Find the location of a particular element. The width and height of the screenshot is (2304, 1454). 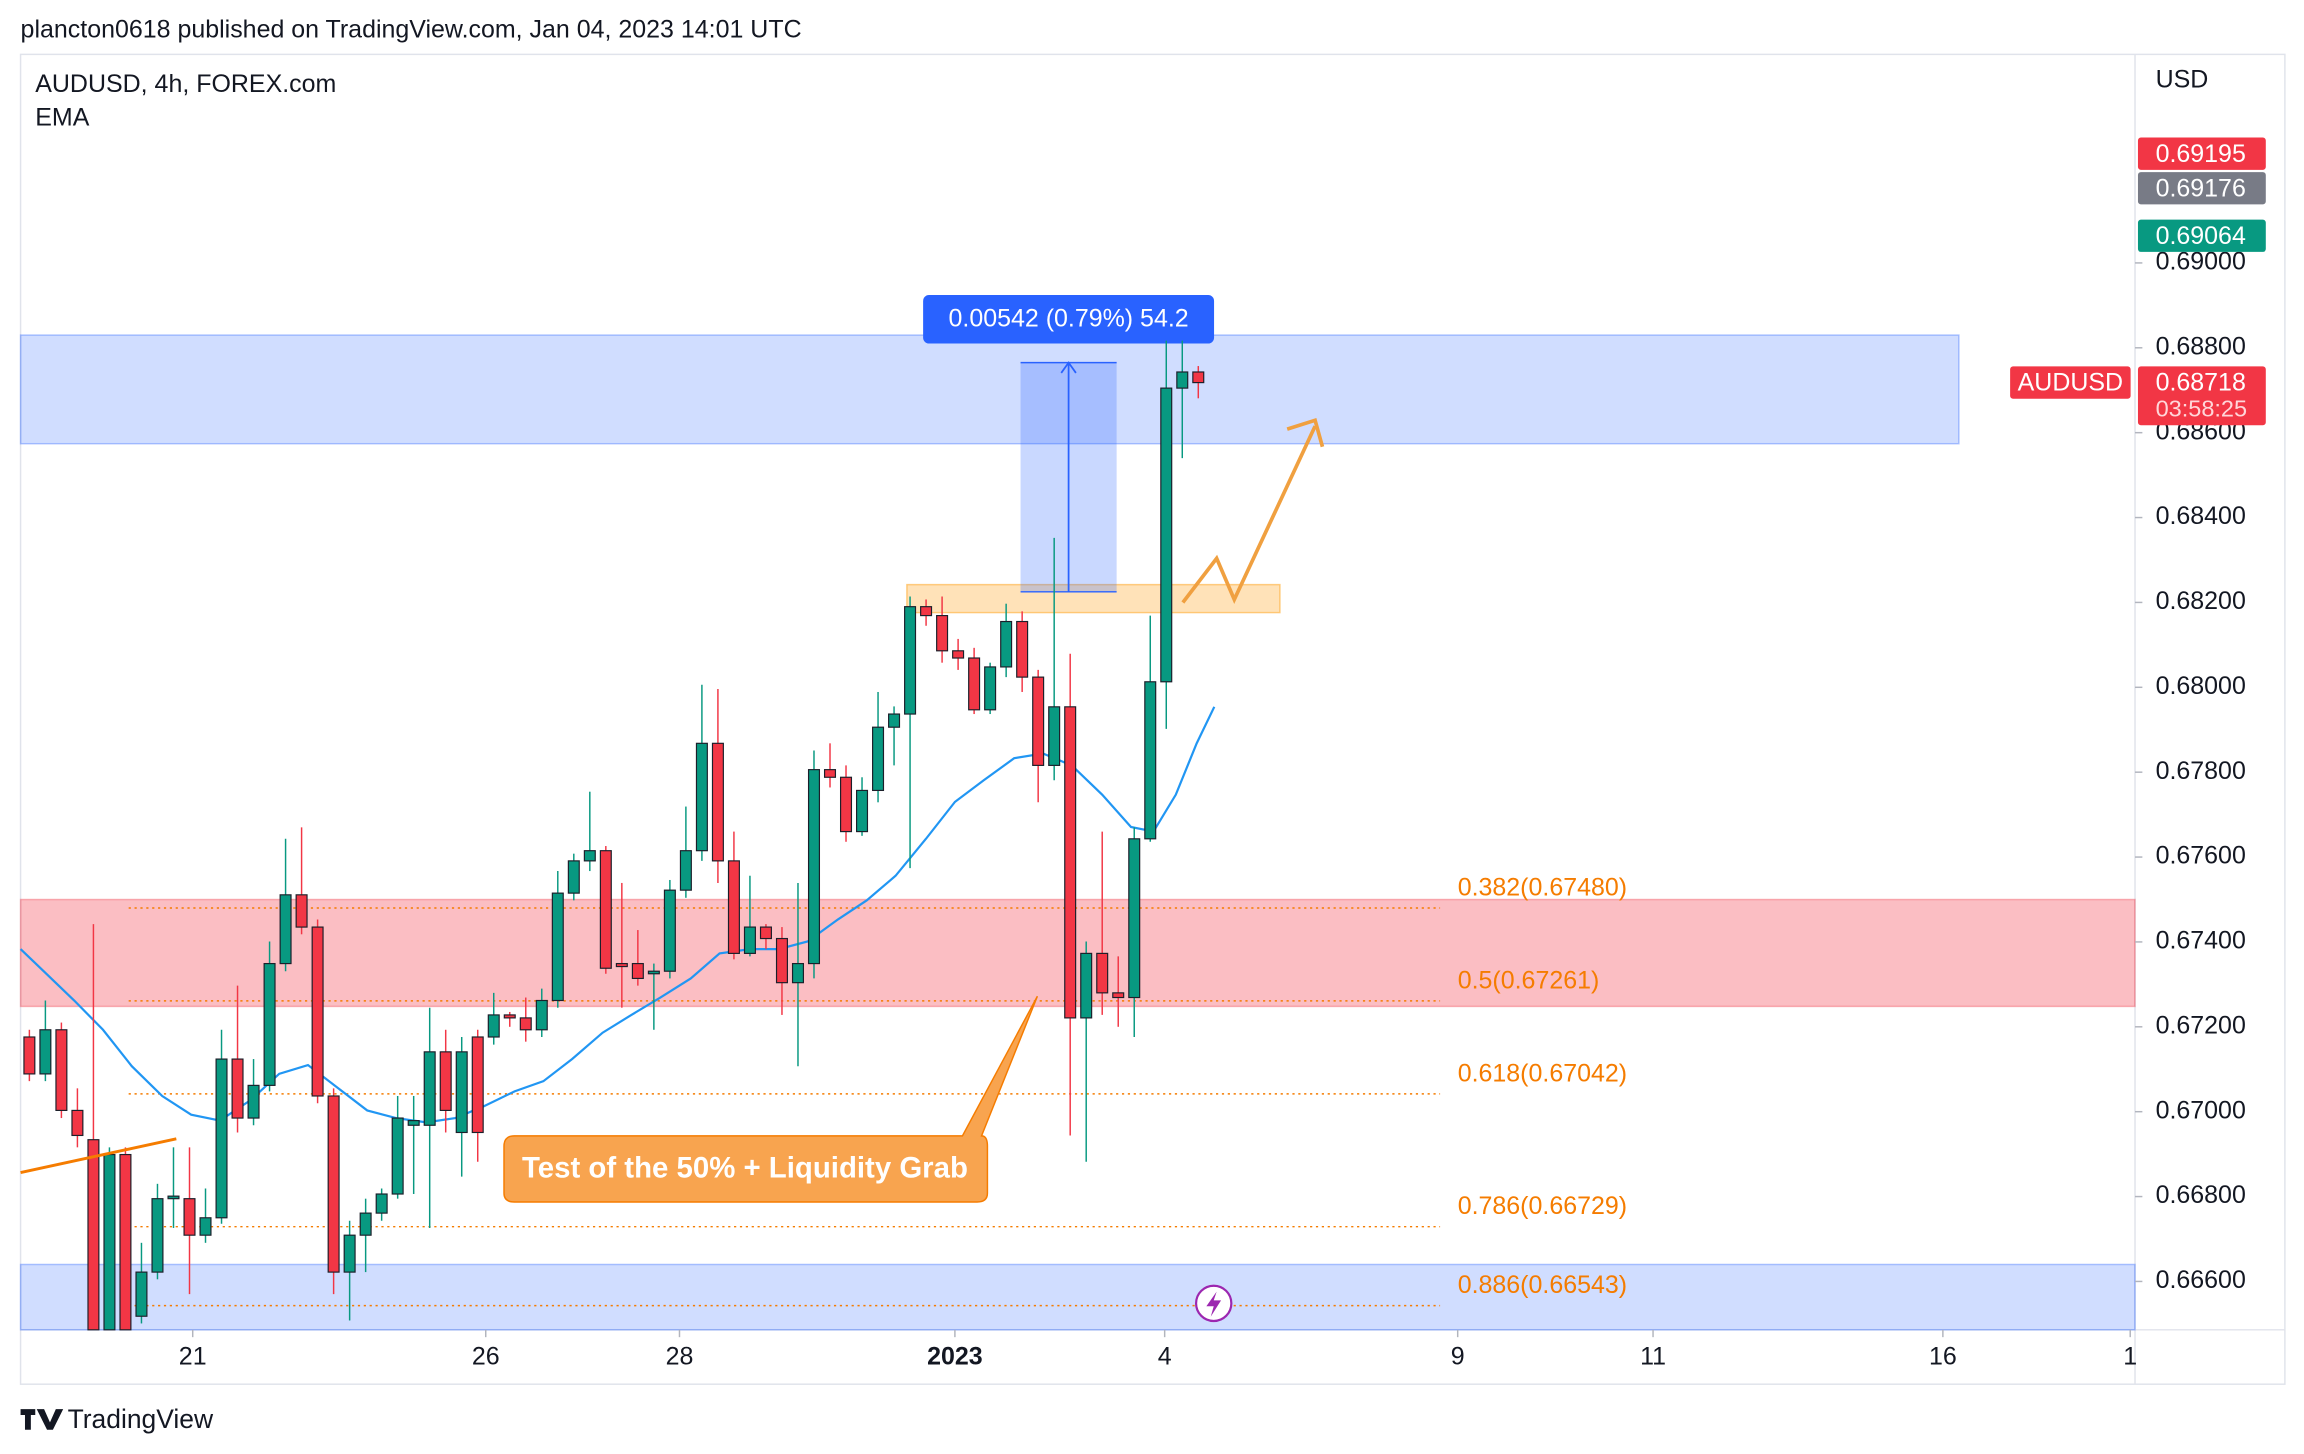

x-tick-label: 28 is located at coordinates (680, 1356).